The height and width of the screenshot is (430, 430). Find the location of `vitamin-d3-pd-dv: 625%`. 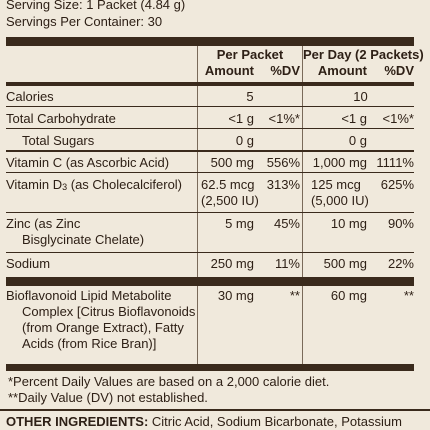

vitamin-d3-pd-dv: 625% is located at coordinates (397, 184).